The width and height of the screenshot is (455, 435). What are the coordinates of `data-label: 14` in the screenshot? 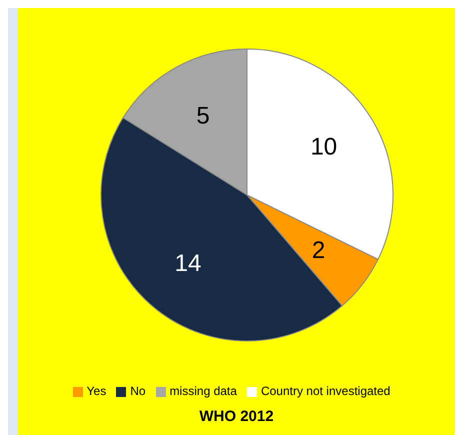 It's located at (188, 264).